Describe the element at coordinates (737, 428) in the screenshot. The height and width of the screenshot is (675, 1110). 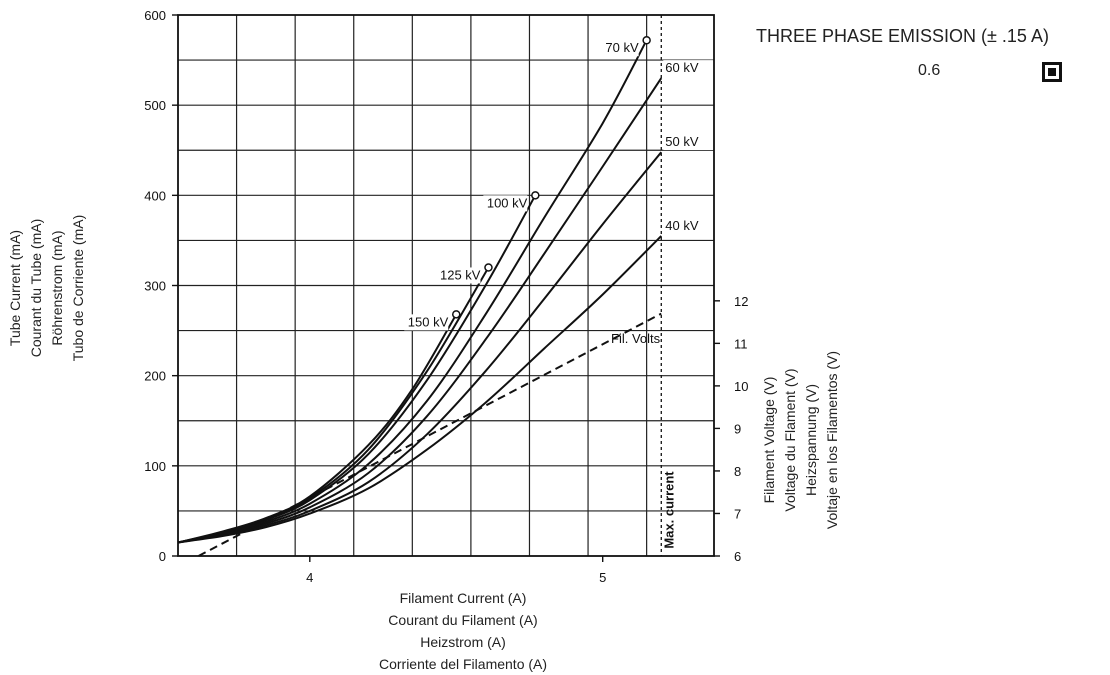
I see `y2-tick-label: 9` at that location.